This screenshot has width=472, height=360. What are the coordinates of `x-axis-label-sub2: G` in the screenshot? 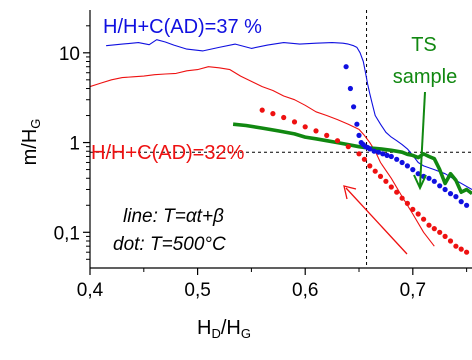 It's located at (246, 333).